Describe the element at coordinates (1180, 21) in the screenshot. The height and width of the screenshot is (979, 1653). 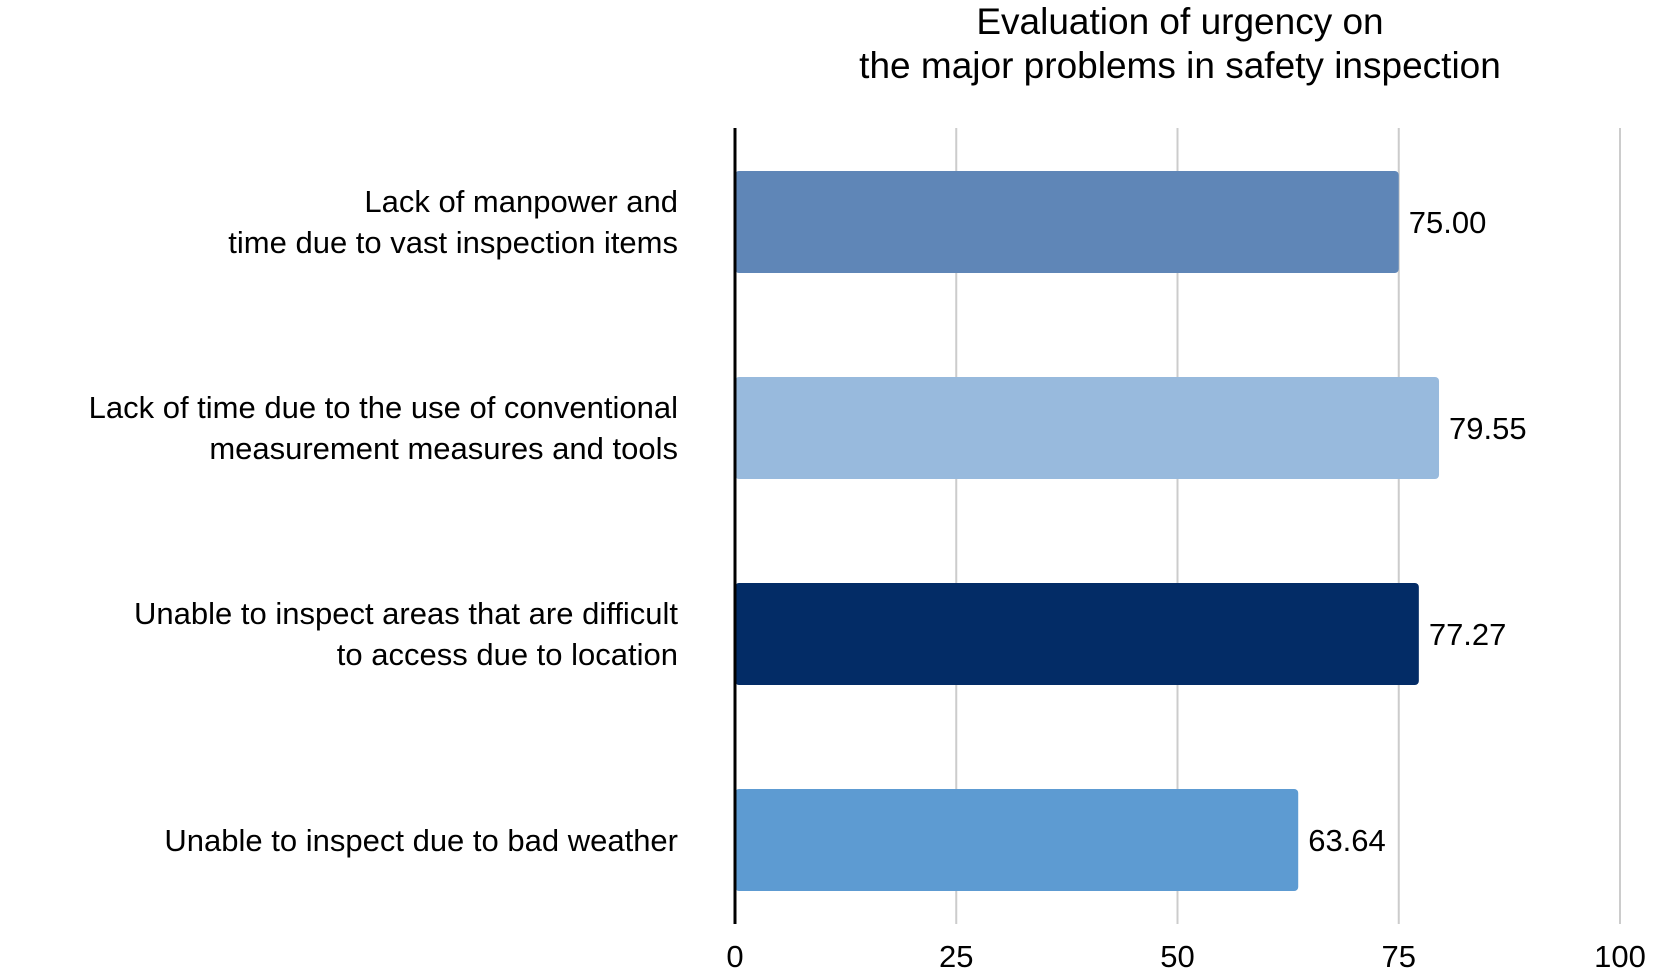
I see `chart-title-line-1: Evaluation of urgency on` at that location.